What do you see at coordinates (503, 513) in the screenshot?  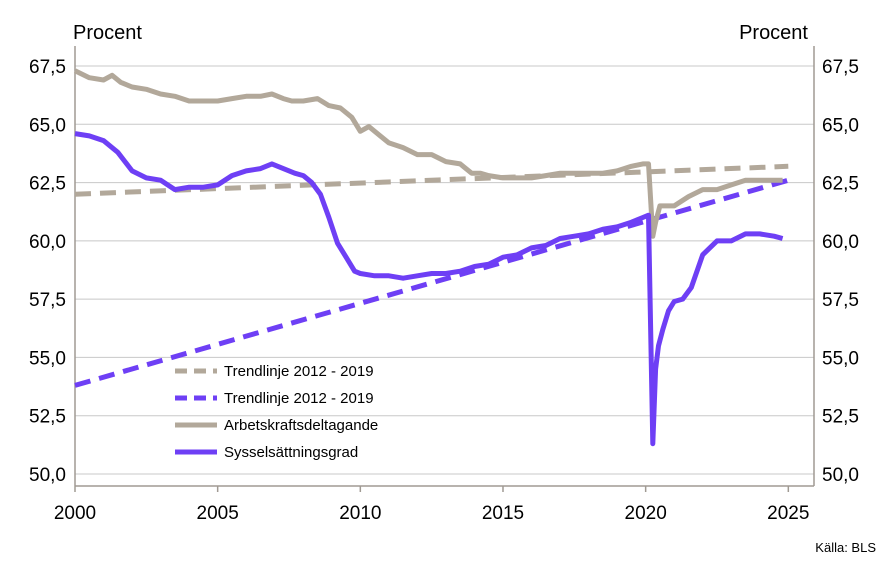 I see `x-tick-label: 2015` at bounding box center [503, 513].